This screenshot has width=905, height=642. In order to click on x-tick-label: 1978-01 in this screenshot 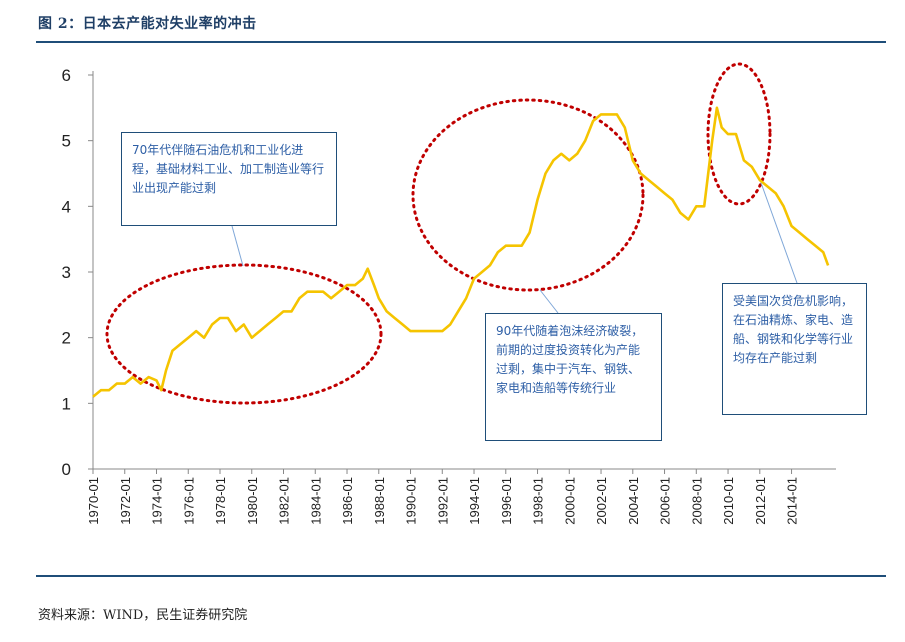, I will do `click(220, 501)`.